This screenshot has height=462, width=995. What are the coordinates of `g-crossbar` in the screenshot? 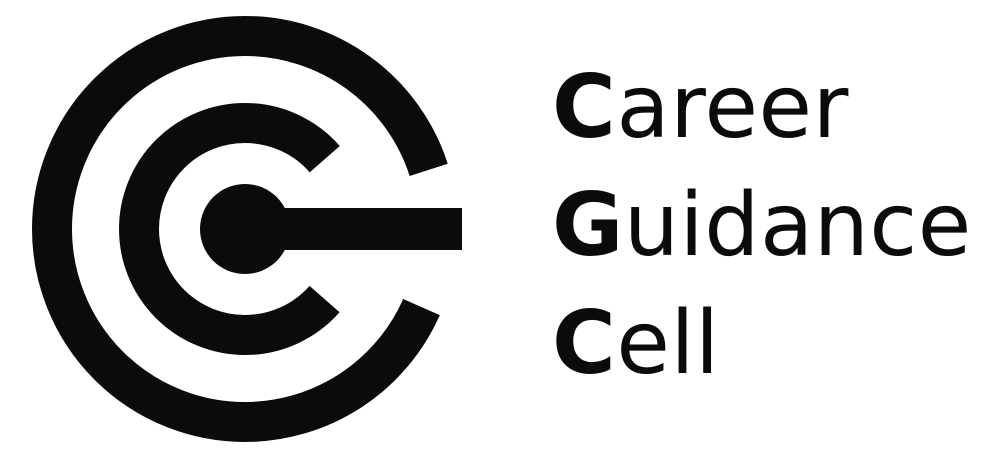 It's located at (362, 229).